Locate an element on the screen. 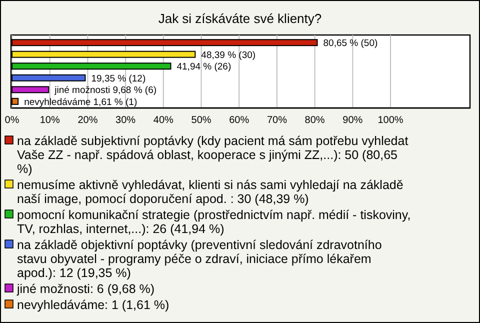 The height and width of the screenshot is (323, 480). data-label: 19,35 % (12) is located at coordinates (118, 78).